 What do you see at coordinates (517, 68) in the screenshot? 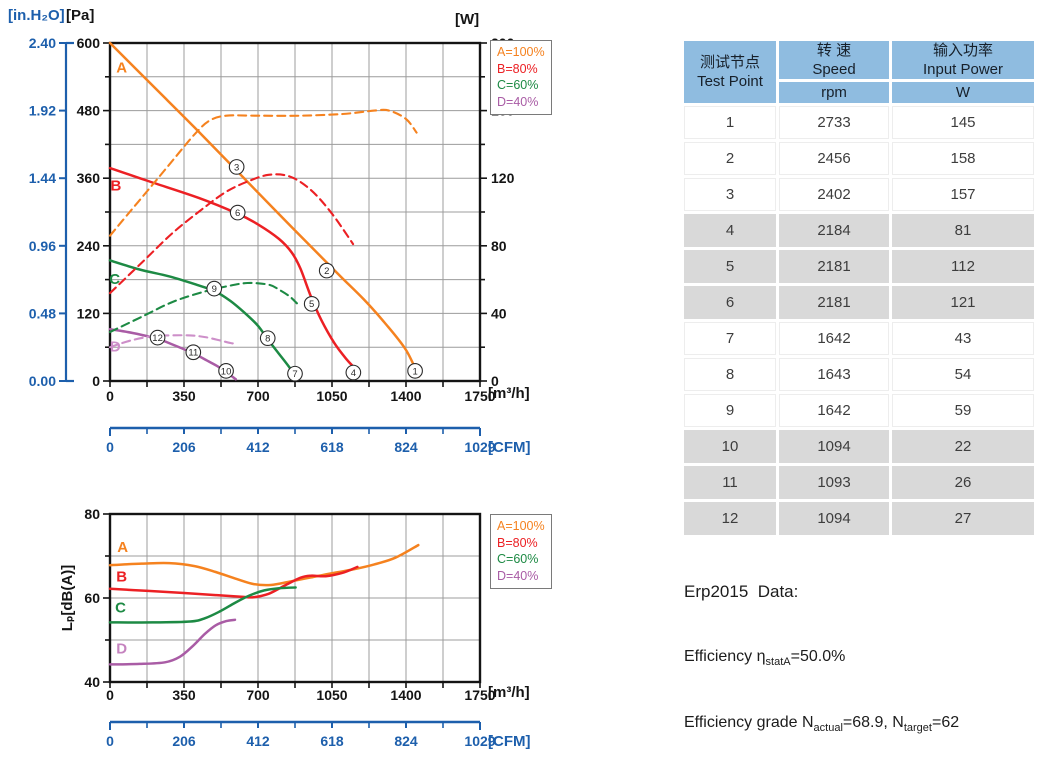
I see `legend-item-b: B=80%` at bounding box center [517, 68].